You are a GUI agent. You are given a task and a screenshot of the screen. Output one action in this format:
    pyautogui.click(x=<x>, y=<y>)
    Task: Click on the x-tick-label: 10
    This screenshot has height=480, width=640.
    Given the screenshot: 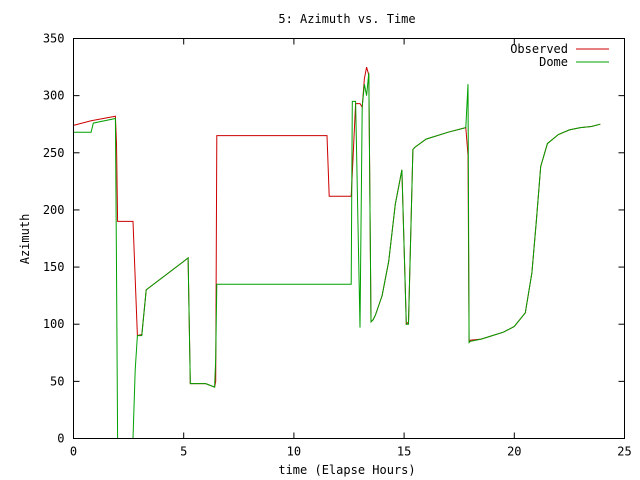 What is the action you would take?
    pyautogui.click(x=294, y=452)
    